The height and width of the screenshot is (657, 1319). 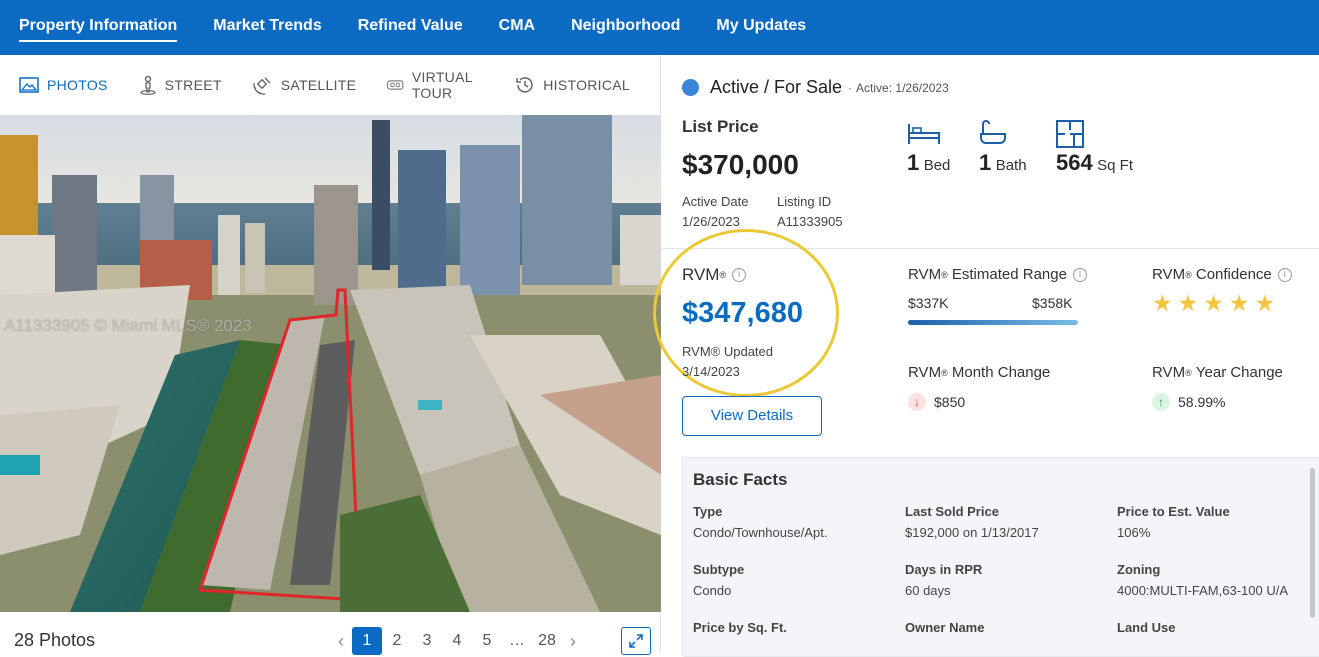 I want to click on baths-unit: Bath, so click(x=1011, y=165).